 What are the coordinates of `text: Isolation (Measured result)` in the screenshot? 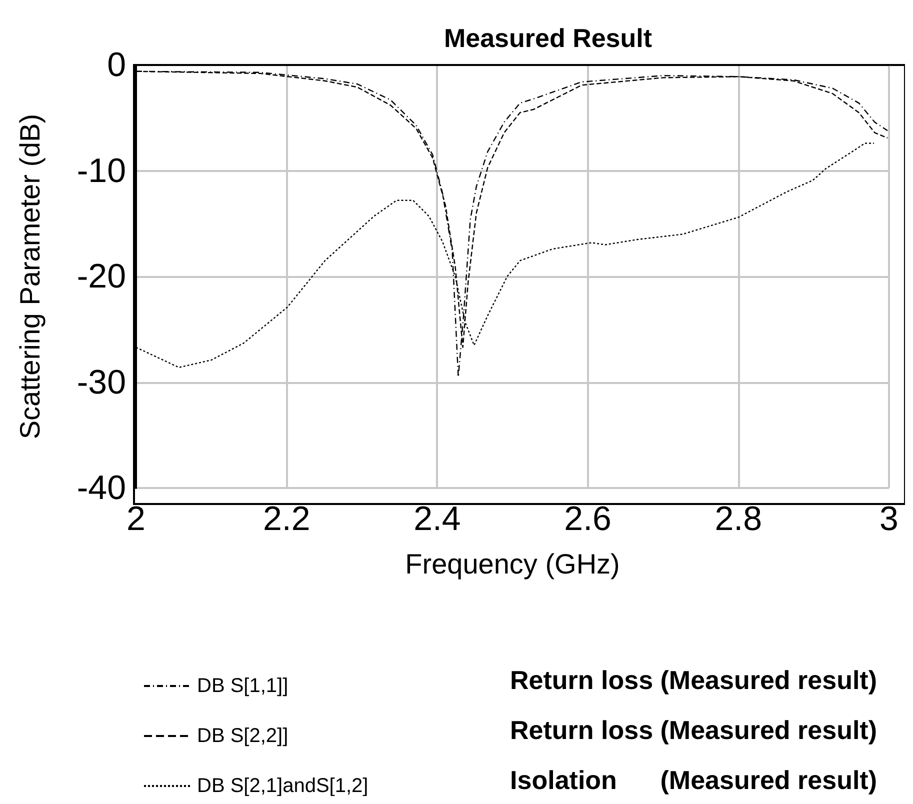 It's located at (694, 780).